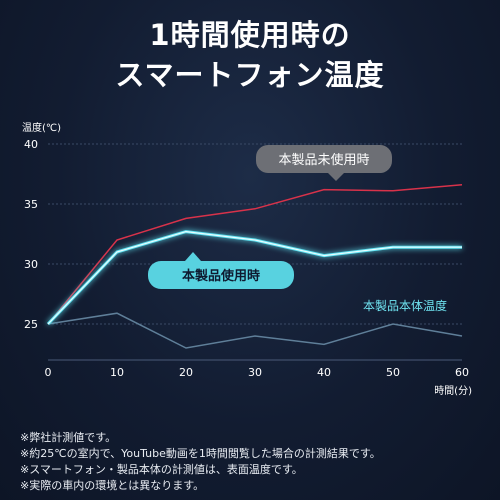  I want to click on legend-pointer-unused, so click(336, 177).